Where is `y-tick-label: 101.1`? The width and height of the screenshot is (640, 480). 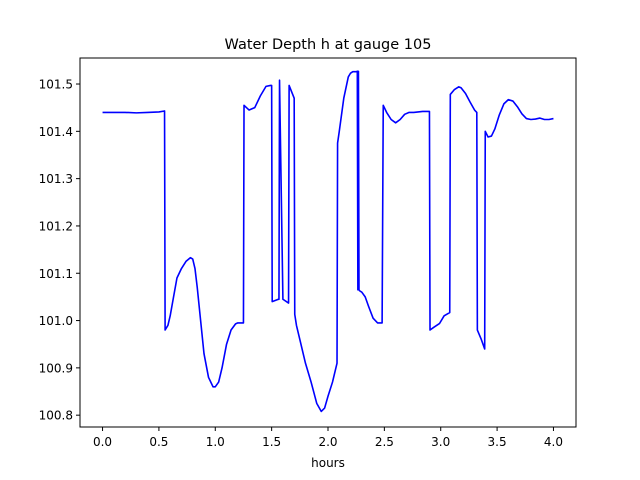 y-tick-label: 101.1 is located at coordinates (56, 274).